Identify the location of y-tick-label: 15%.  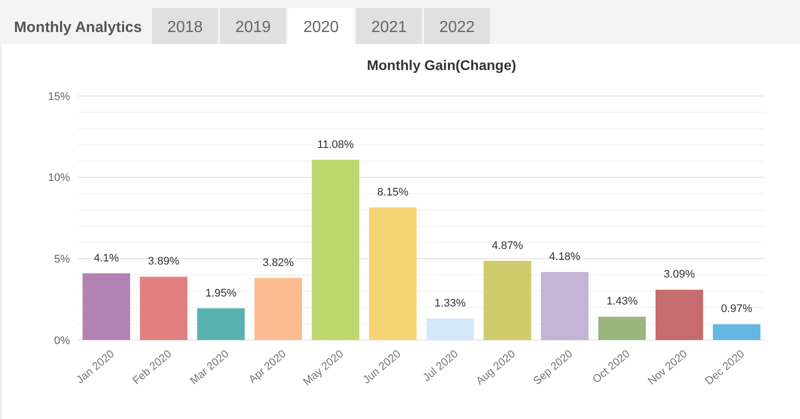
(59, 96).